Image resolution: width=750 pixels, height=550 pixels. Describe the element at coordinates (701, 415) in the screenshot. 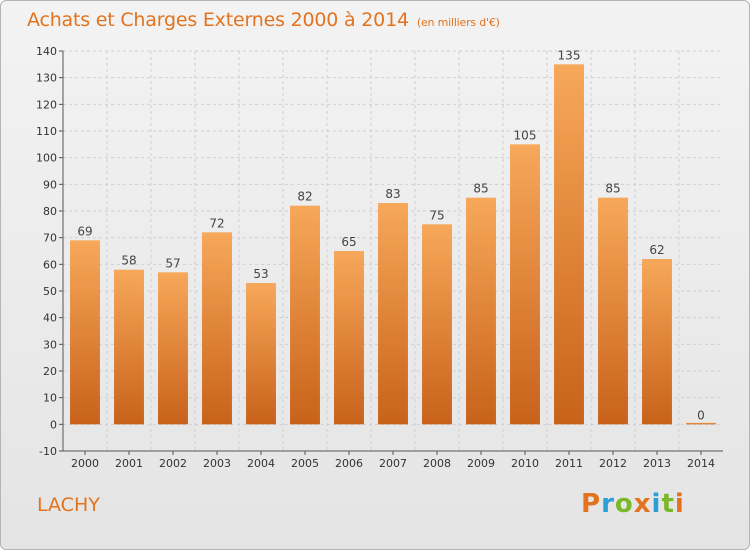

I see `value-label-2014: 0` at that location.